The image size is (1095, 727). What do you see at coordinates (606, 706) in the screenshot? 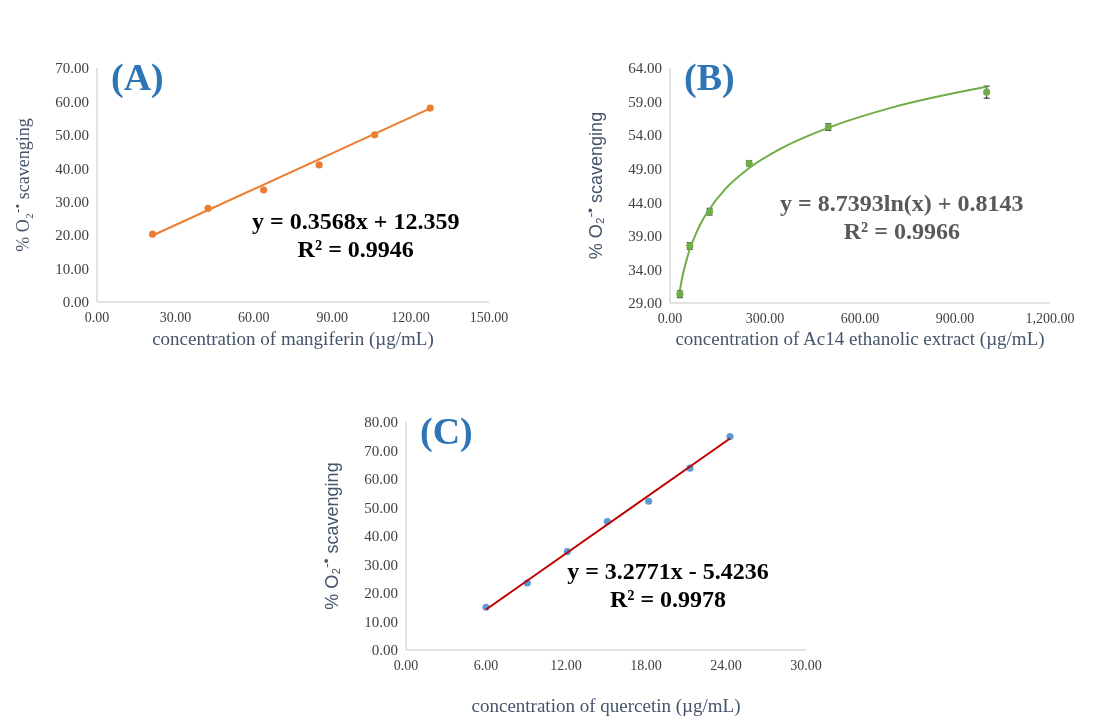
I see `x-axis-title: concentration of quercetin (µg/mL)` at bounding box center [606, 706].